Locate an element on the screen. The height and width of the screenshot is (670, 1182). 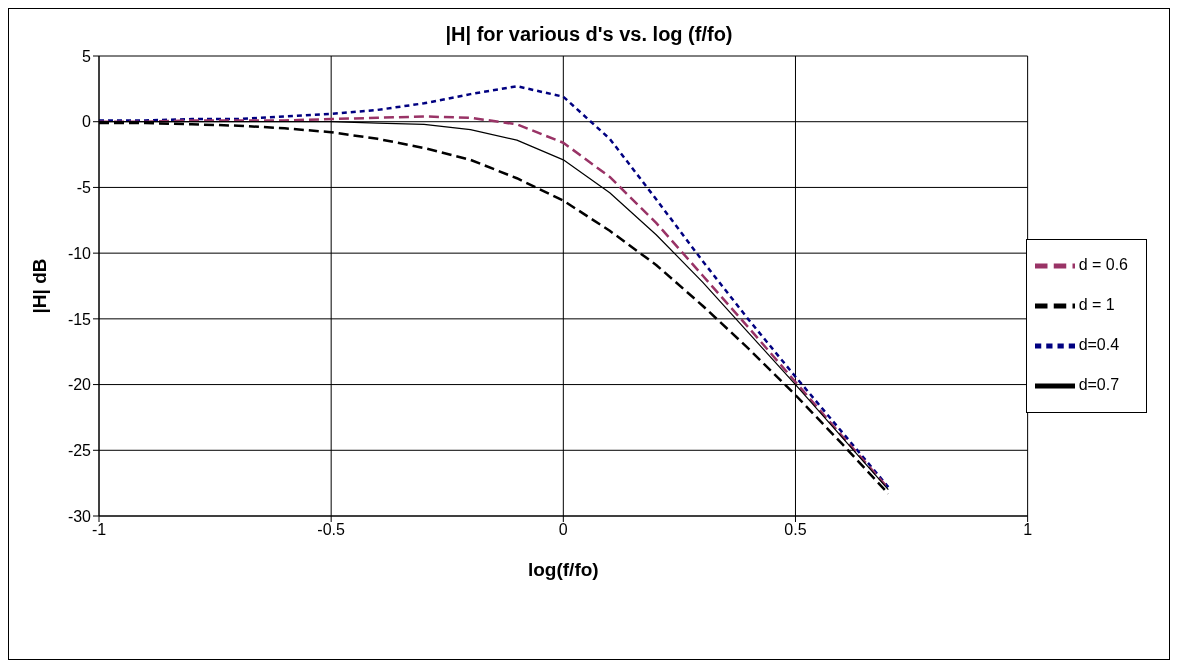
y-tick-label: -15 is located at coordinates (79, 319).